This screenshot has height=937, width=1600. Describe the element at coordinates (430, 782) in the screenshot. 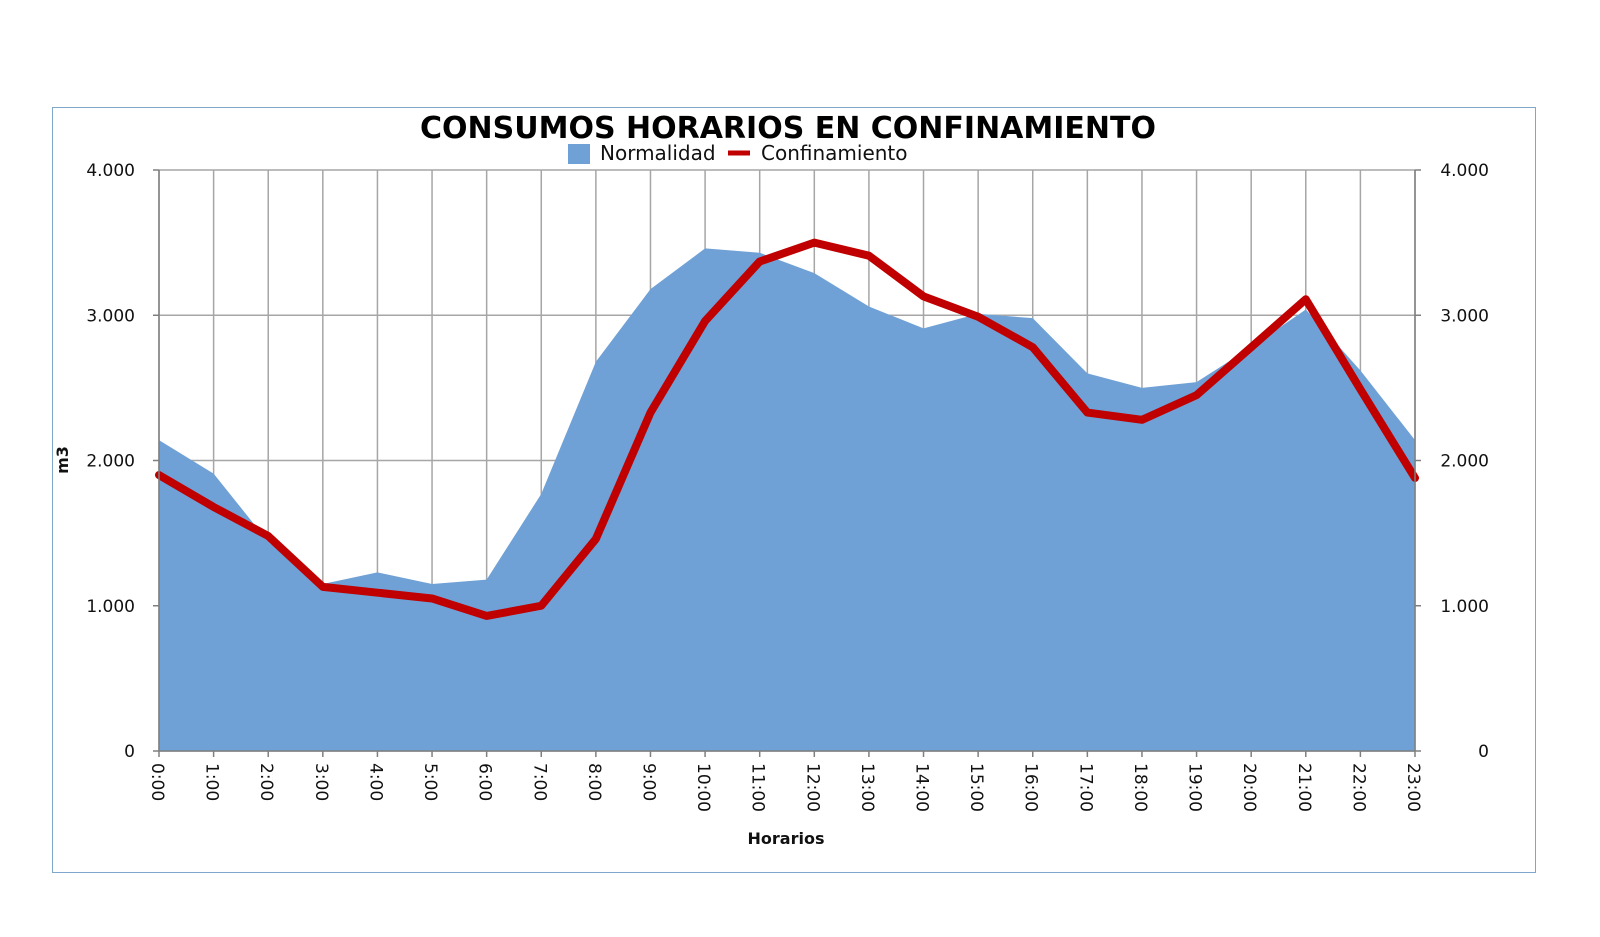

I see `x-tick-label: 5:00` at that location.